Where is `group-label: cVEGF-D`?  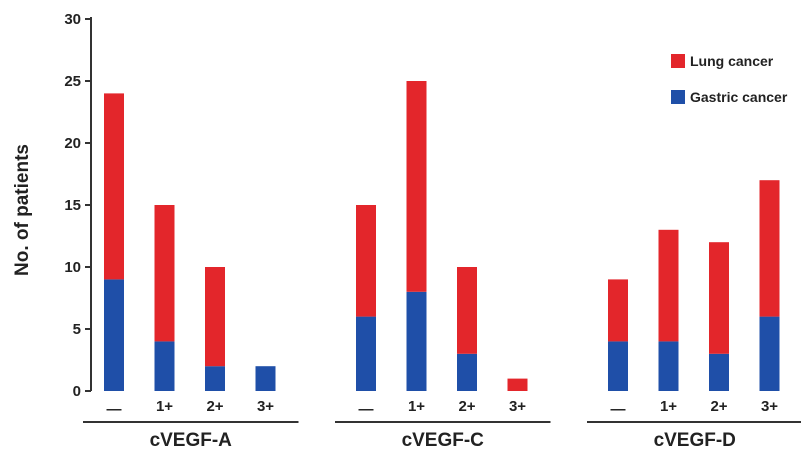
group-label: cVEGF-D is located at coordinates (695, 440).